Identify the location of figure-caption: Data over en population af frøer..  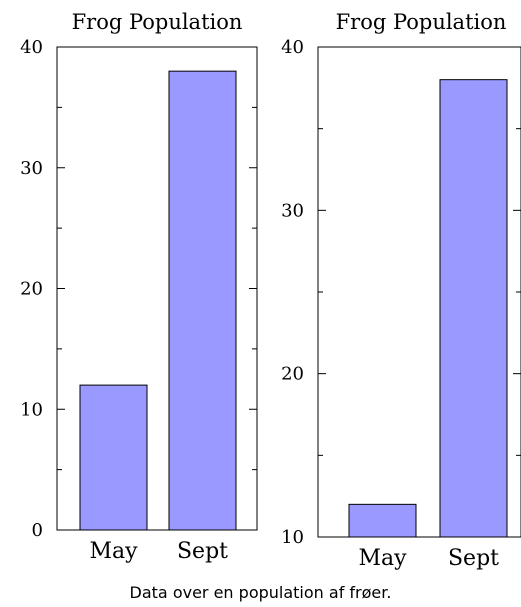
(260, 592).